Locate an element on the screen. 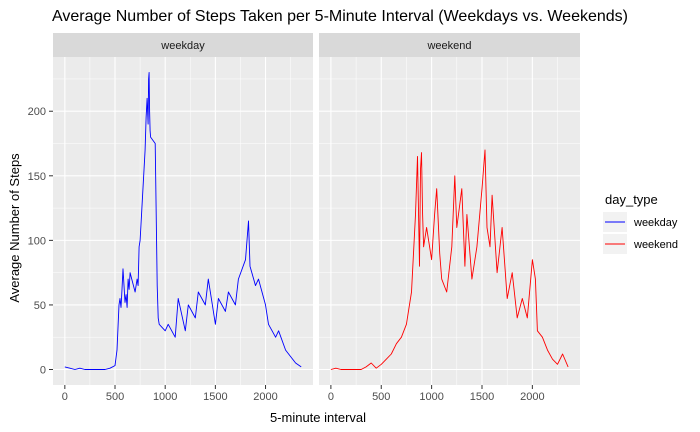 This screenshot has width=700, height=432. y-tick-label: 50 is located at coordinates (40, 306).